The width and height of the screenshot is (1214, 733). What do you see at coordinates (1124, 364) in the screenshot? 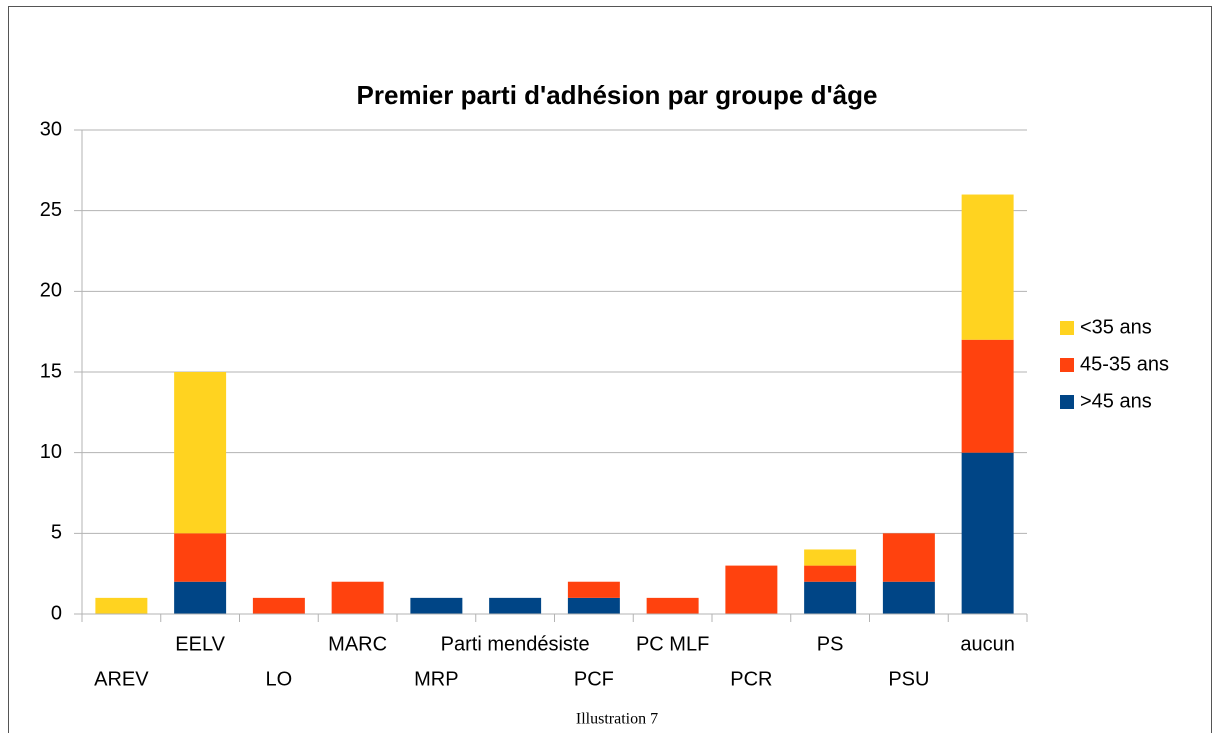
I see `legend-label: 45-35 ans` at bounding box center [1124, 364].